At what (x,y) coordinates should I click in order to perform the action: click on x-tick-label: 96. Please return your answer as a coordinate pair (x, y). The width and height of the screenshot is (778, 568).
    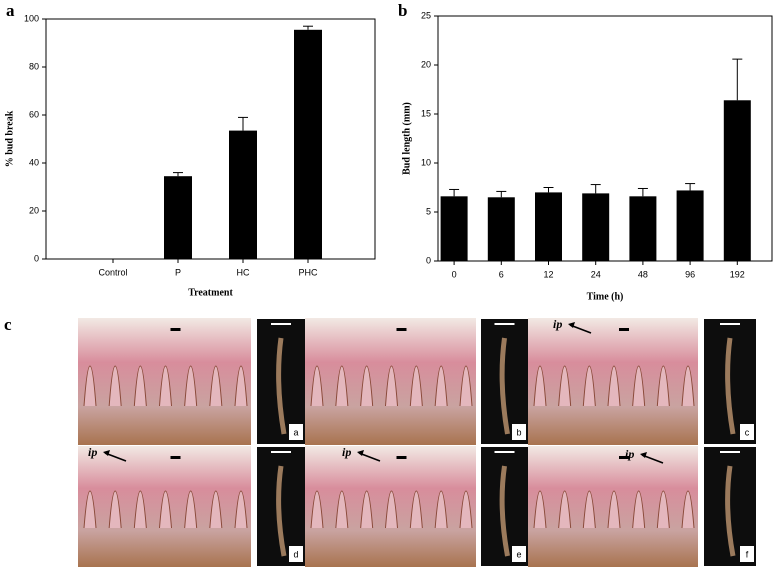
    Looking at the image, I should click on (690, 274).